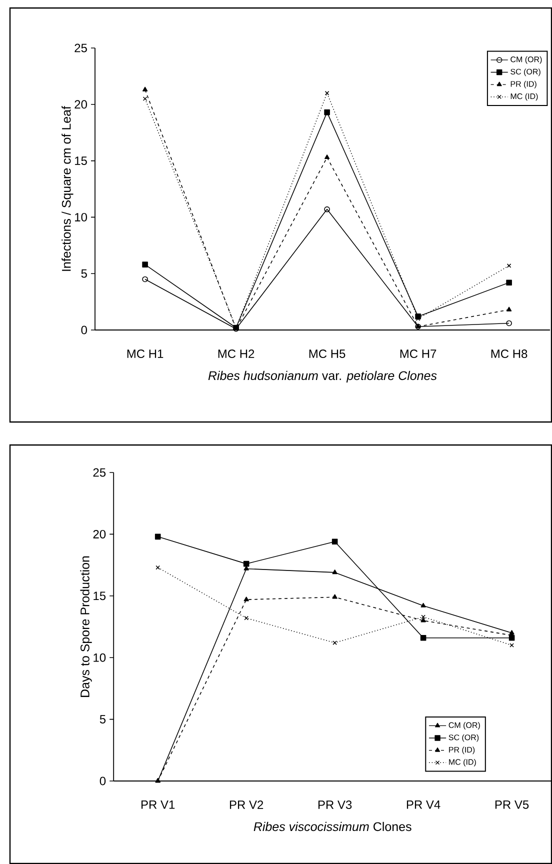 This screenshot has width=552, height=864. Describe the element at coordinates (247, 804) in the screenshot. I see `x-tick-label: PR V2` at that location.